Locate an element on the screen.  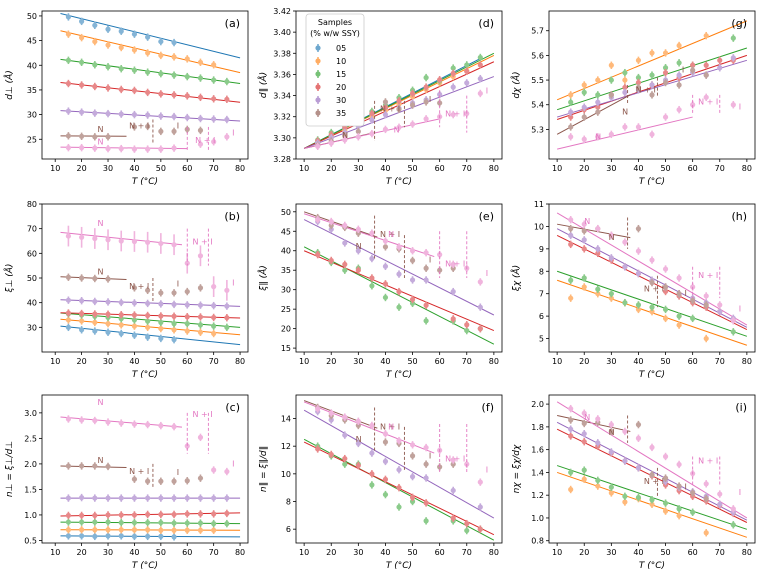
y-tick-label: 2.5 is located at coordinates (30, 438).